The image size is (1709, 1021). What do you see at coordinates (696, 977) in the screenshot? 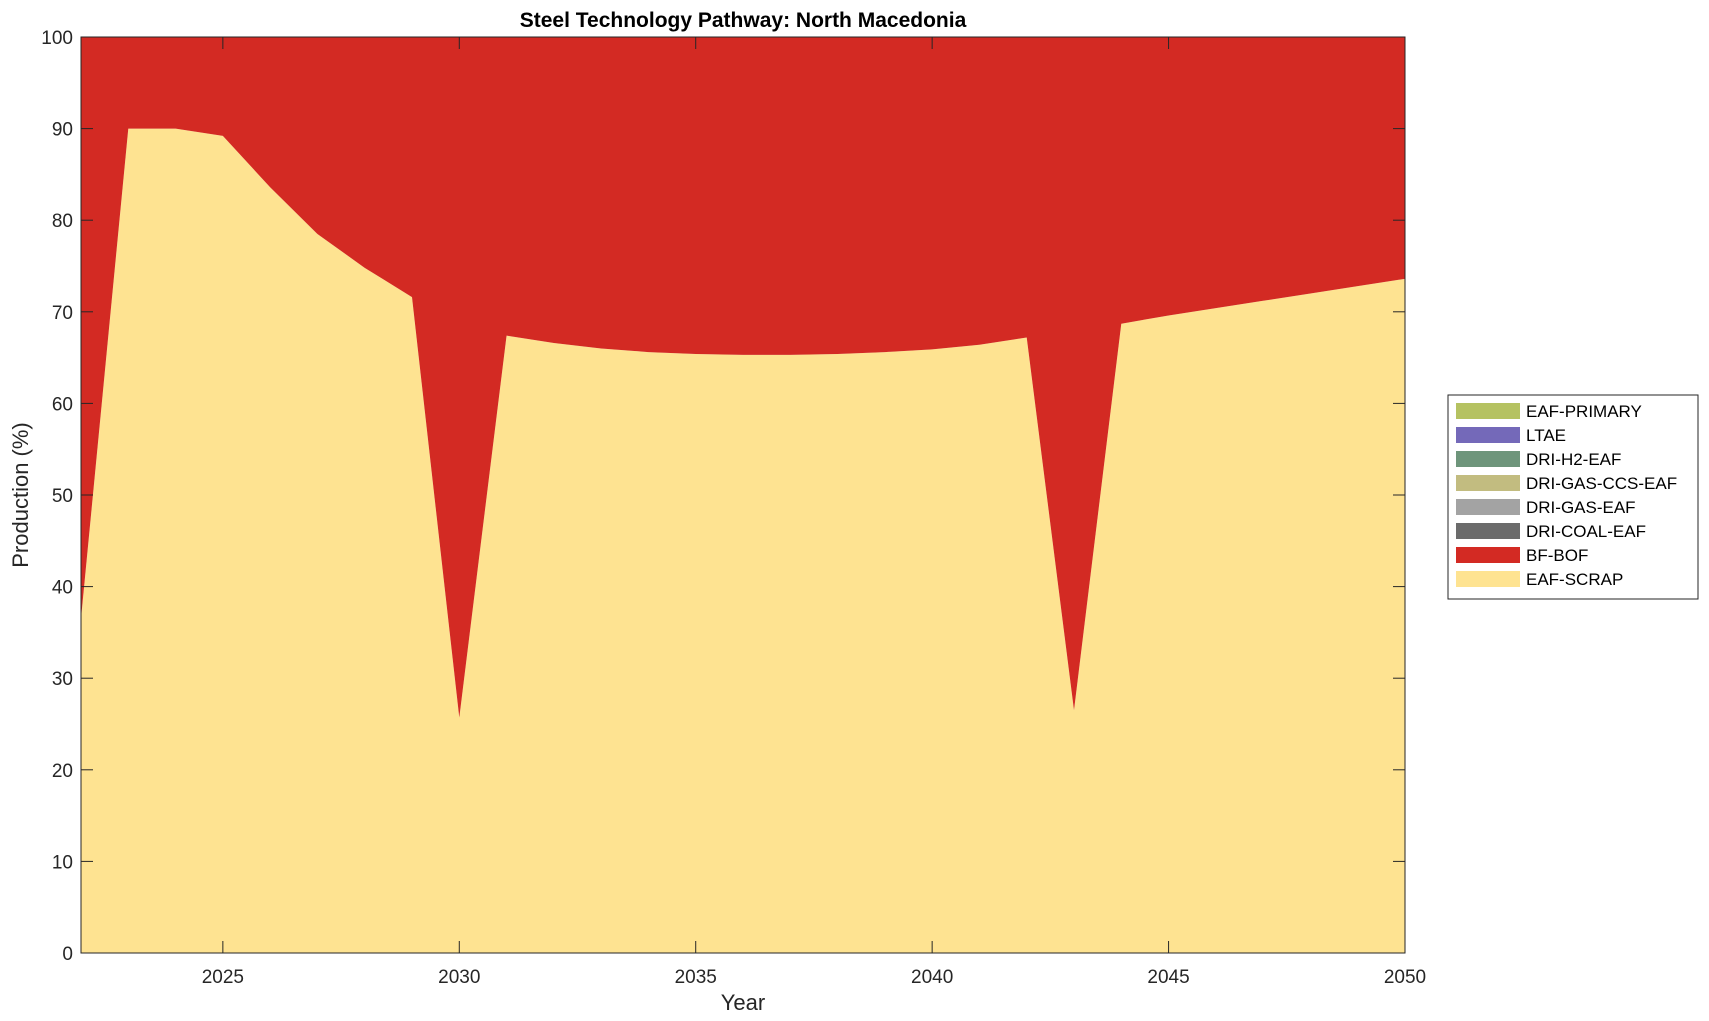
I see `x-tick-label-2035: 2035` at bounding box center [696, 977].